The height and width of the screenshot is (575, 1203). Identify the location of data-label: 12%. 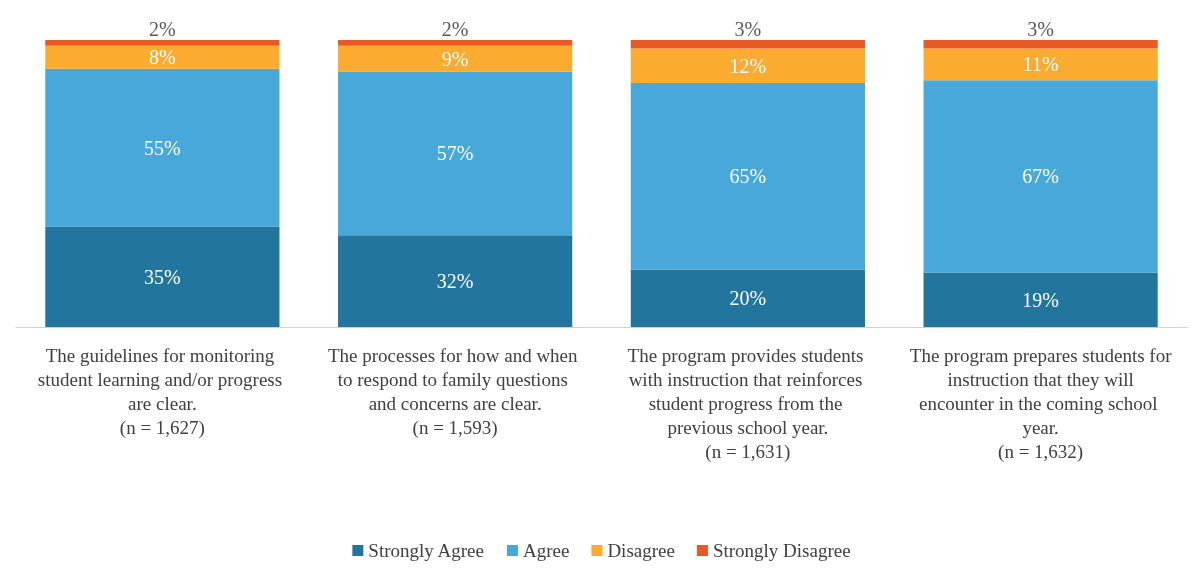
(748, 65).